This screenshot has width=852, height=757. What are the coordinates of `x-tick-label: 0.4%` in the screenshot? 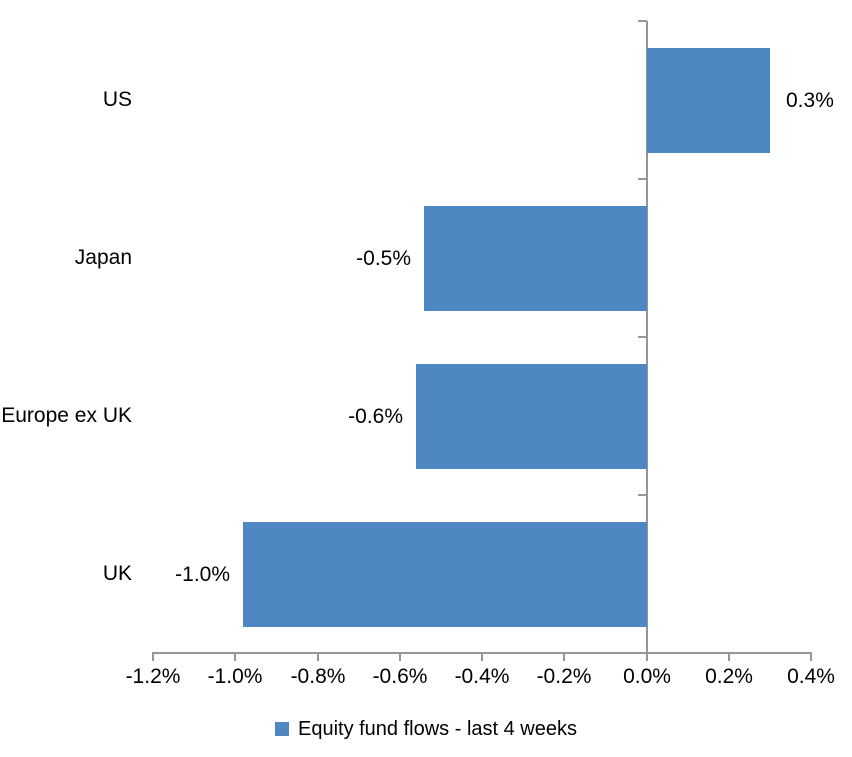 It's located at (811, 676).